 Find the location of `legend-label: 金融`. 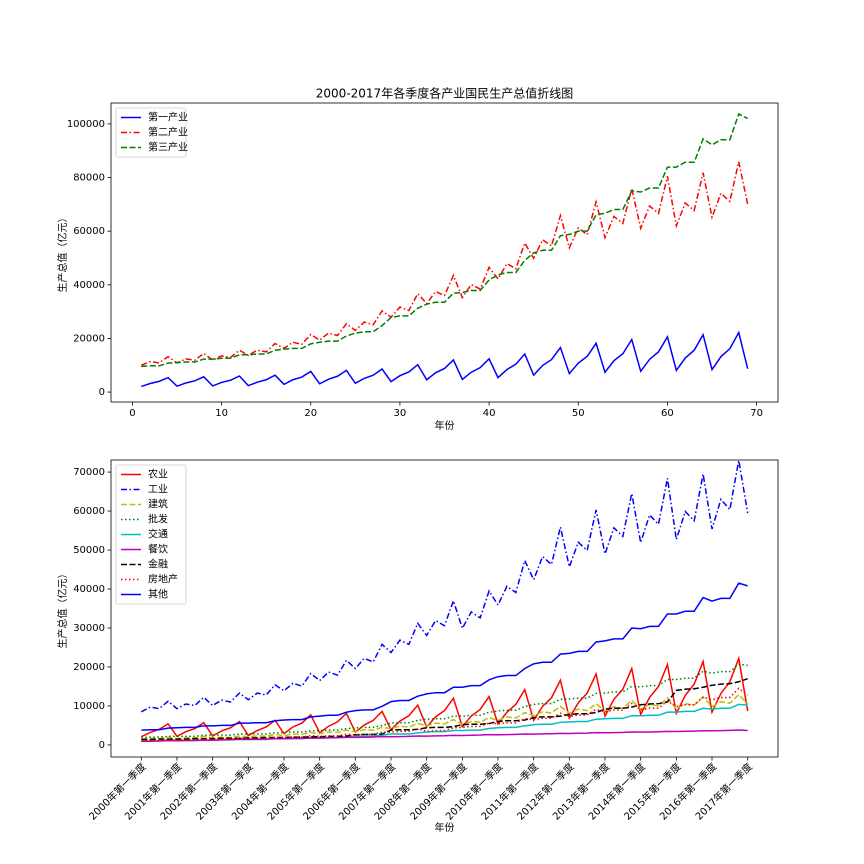

legend-label: 金融 is located at coordinates (158, 564).